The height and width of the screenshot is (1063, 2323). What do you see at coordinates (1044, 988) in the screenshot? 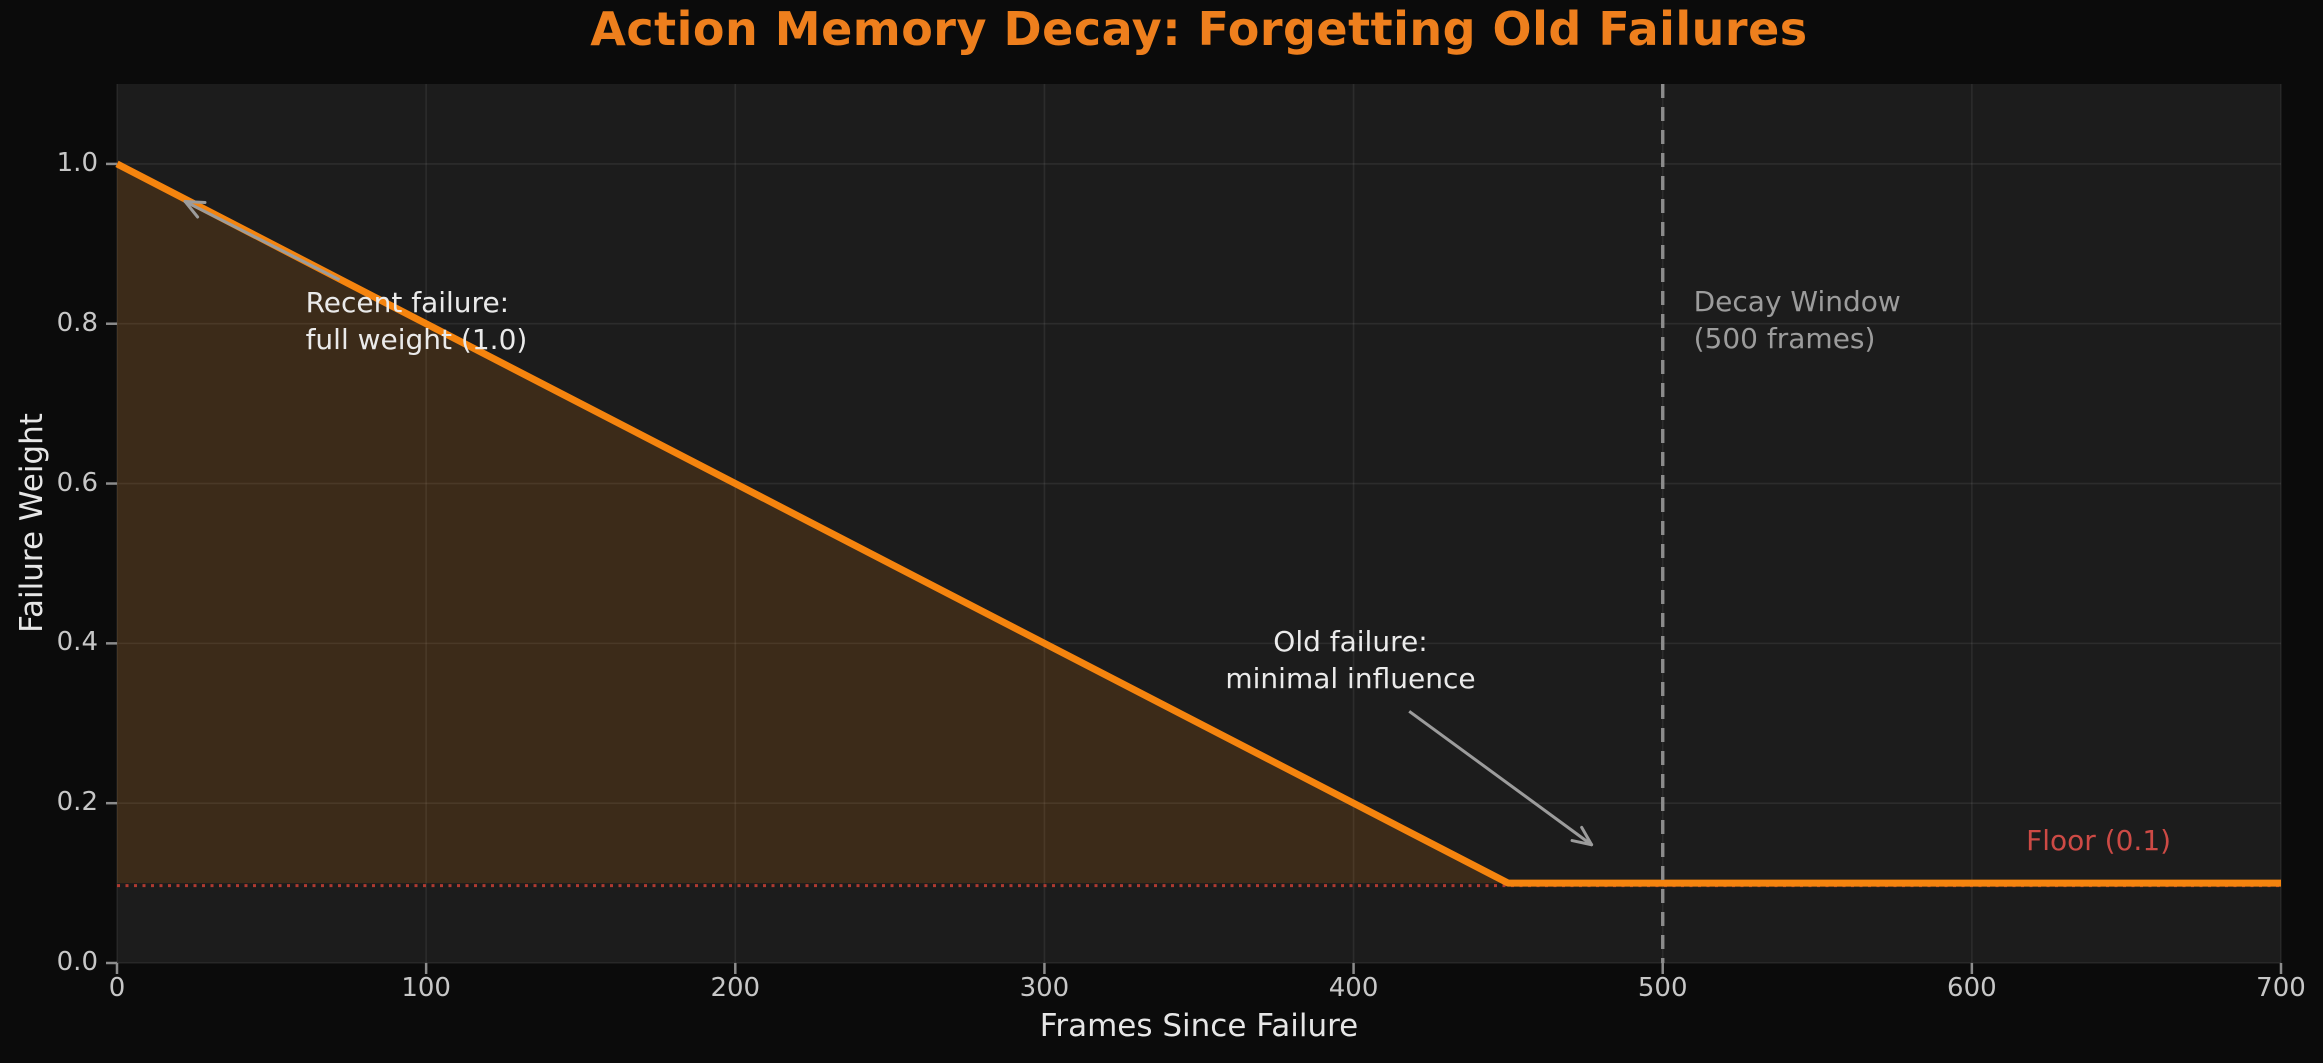
I see `x-tick-label: 300` at bounding box center [1044, 988].